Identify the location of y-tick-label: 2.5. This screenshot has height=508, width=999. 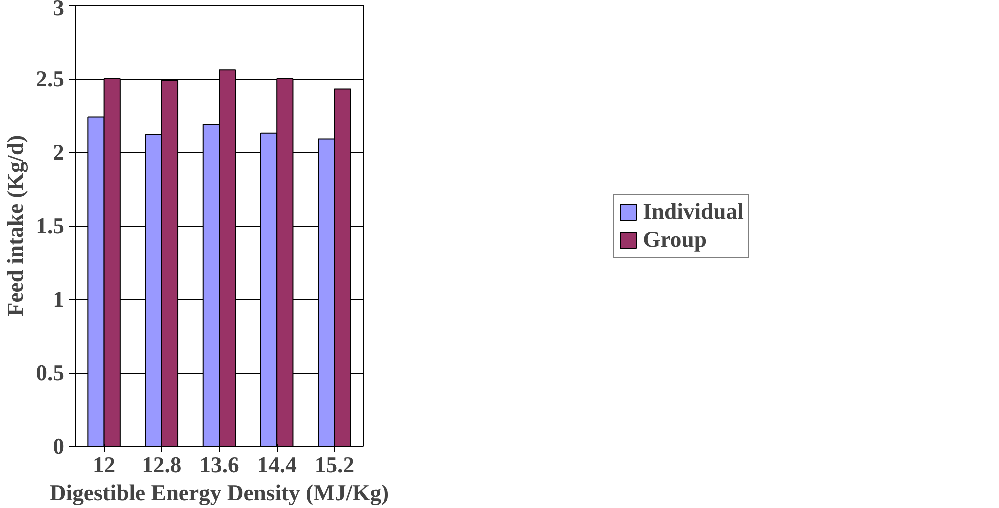
(50, 79).